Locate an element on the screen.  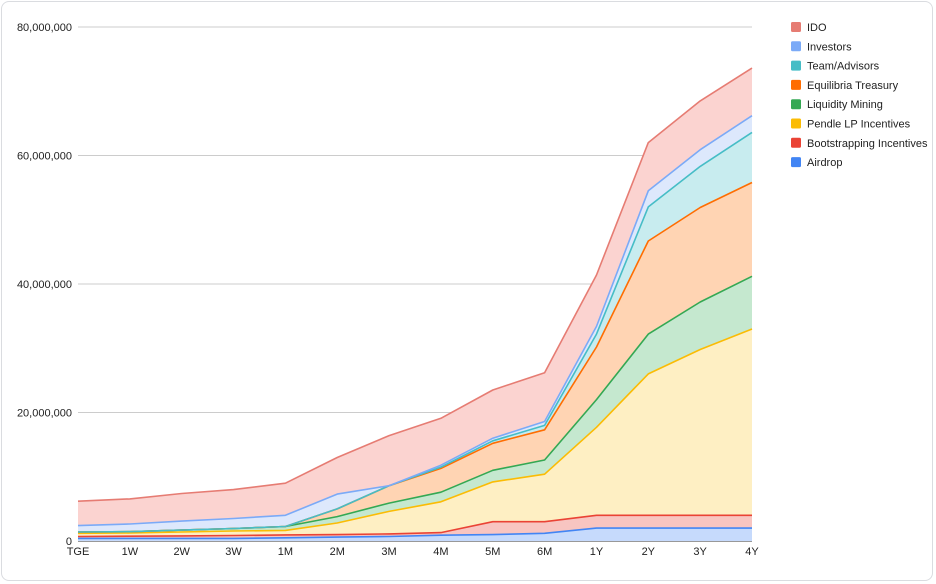
area-airdrop is located at coordinates (415, 534).